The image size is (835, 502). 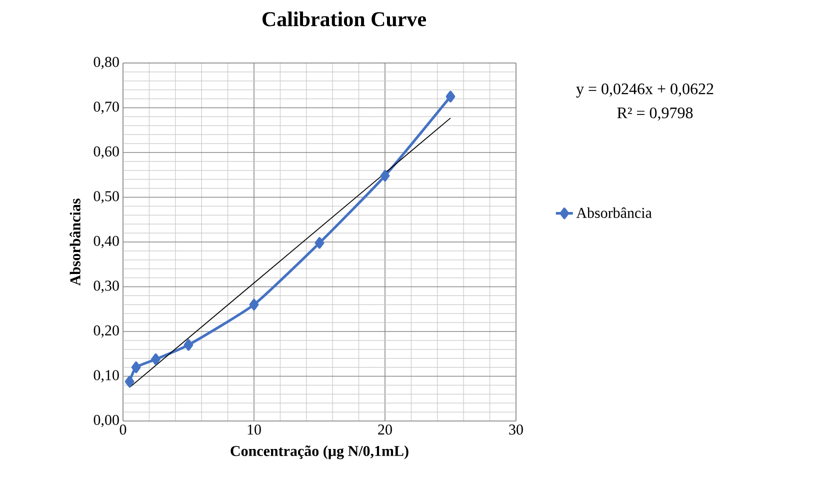 What do you see at coordinates (385, 429) in the screenshot?
I see `x-tick-label: 20` at bounding box center [385, 429].